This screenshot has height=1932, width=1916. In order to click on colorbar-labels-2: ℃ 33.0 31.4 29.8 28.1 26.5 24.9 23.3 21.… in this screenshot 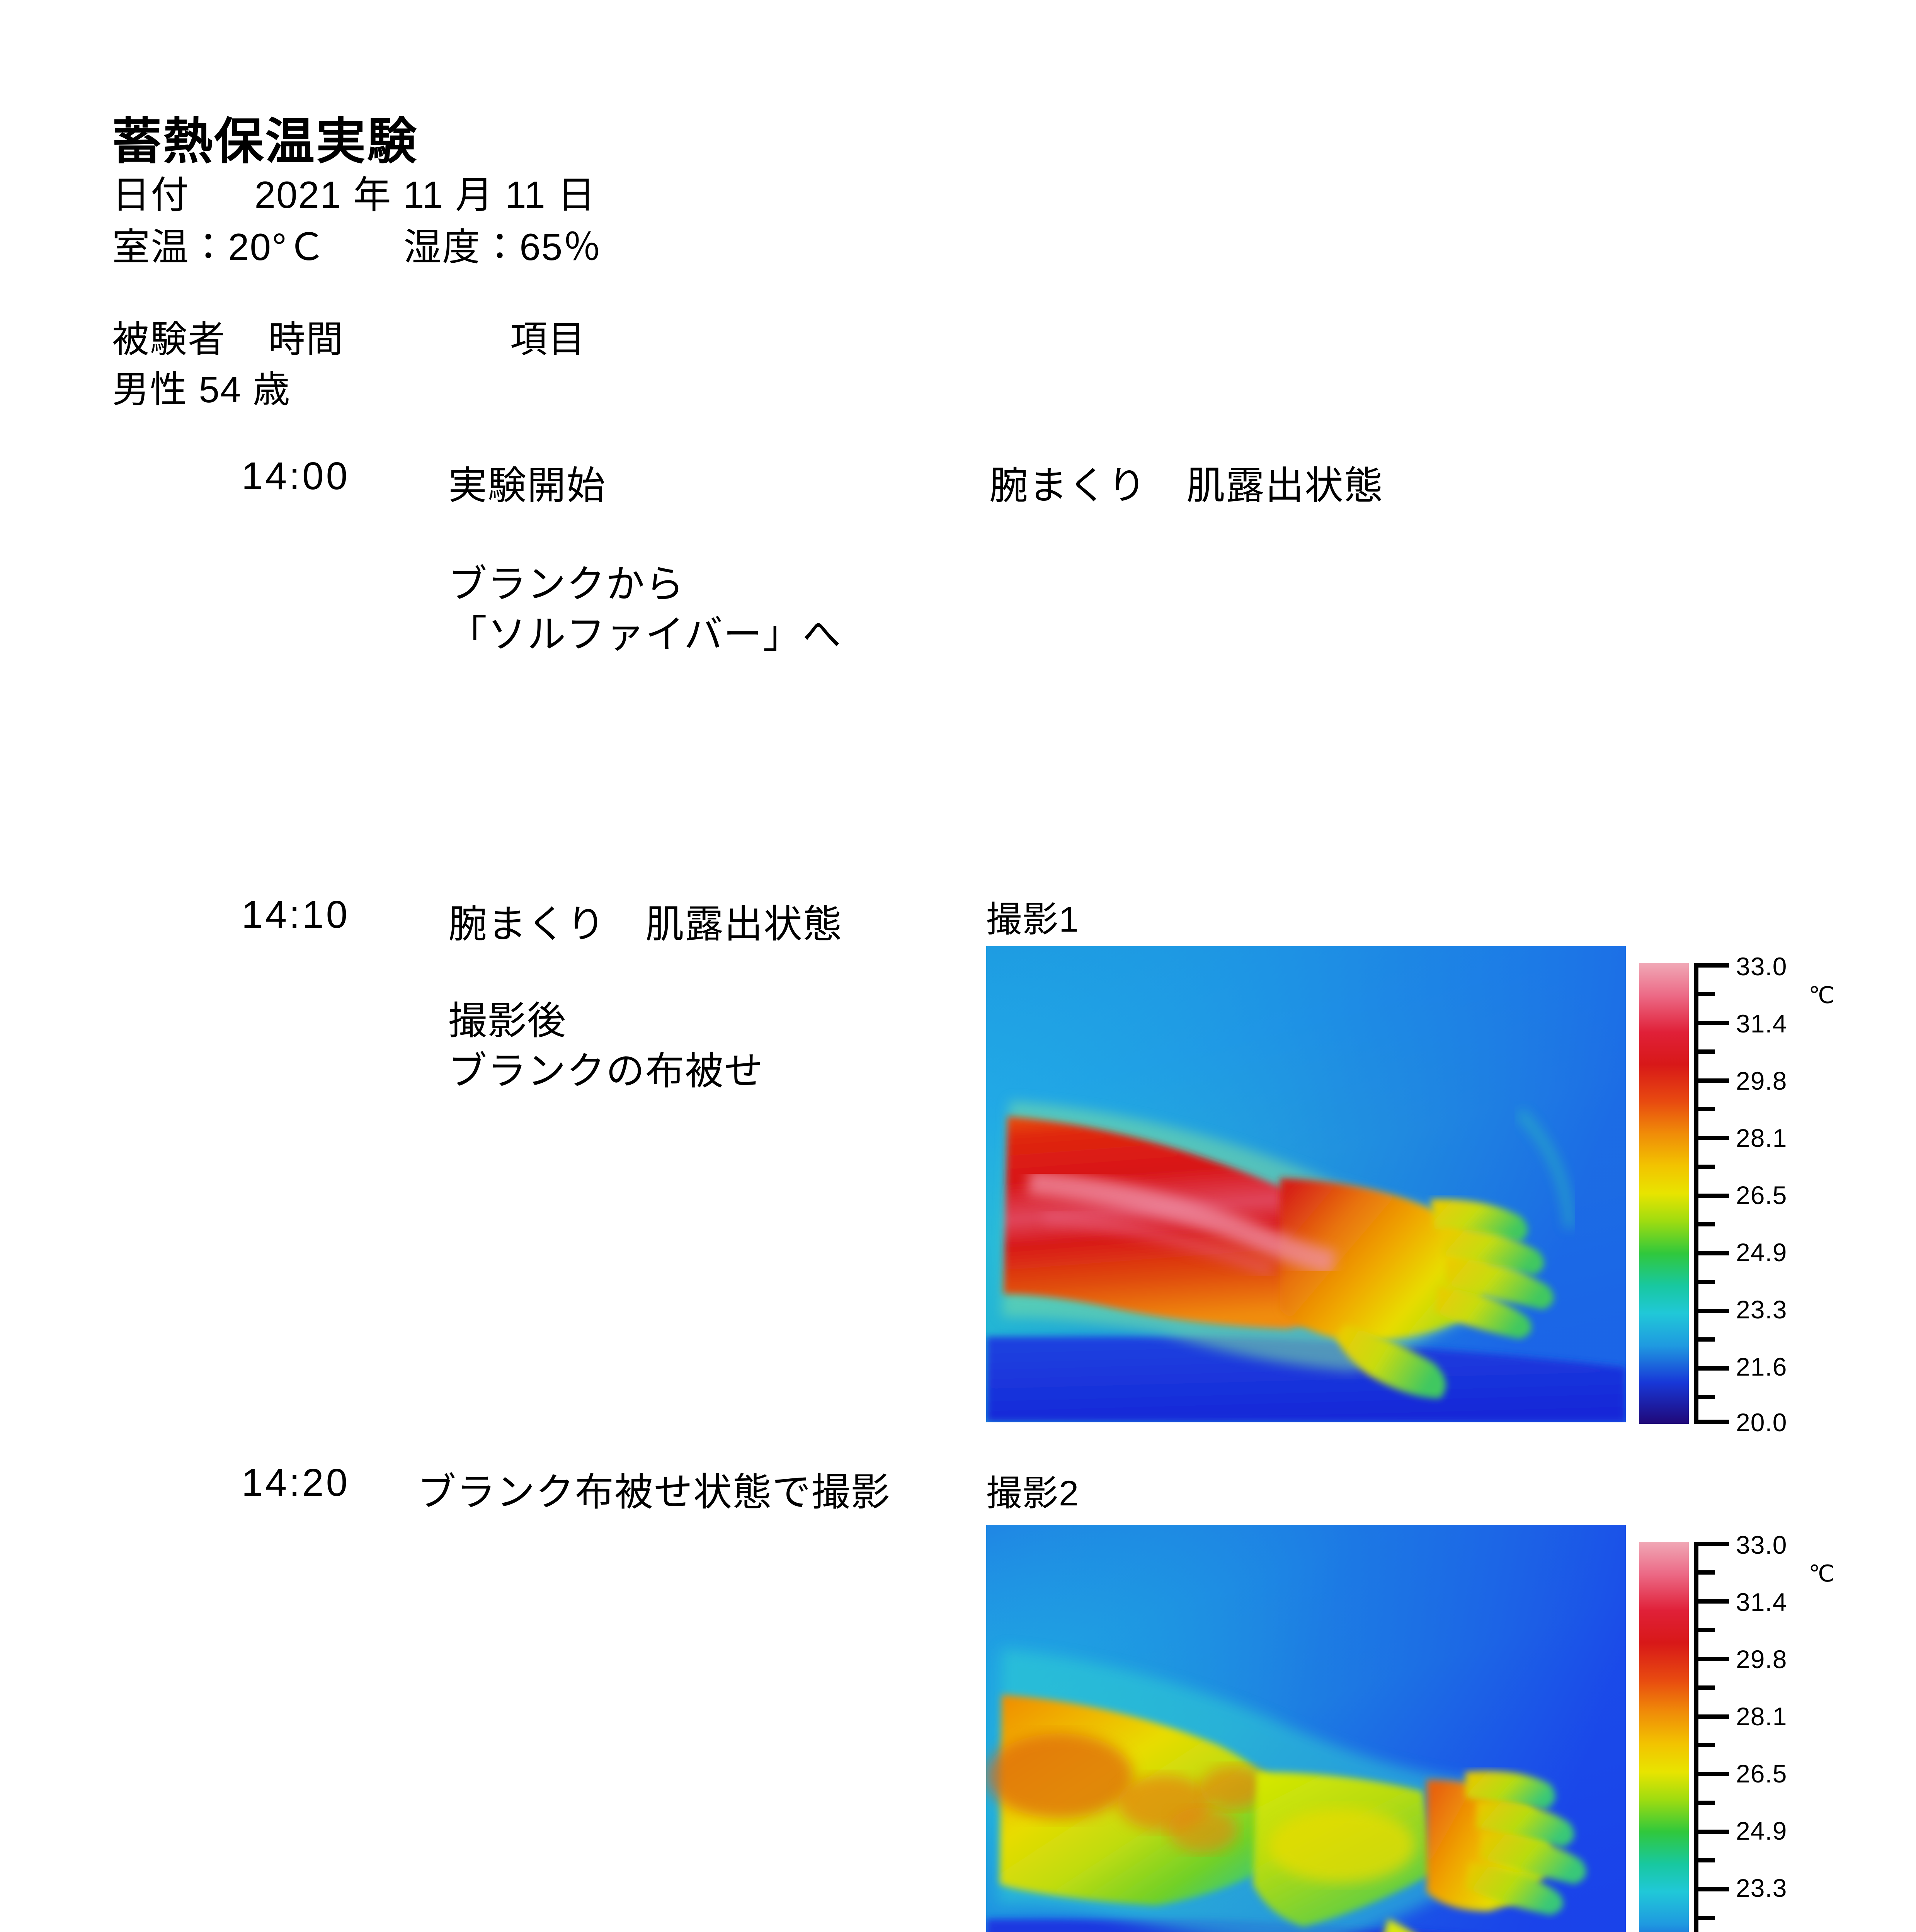, I will do `click(1794, 1731)`.